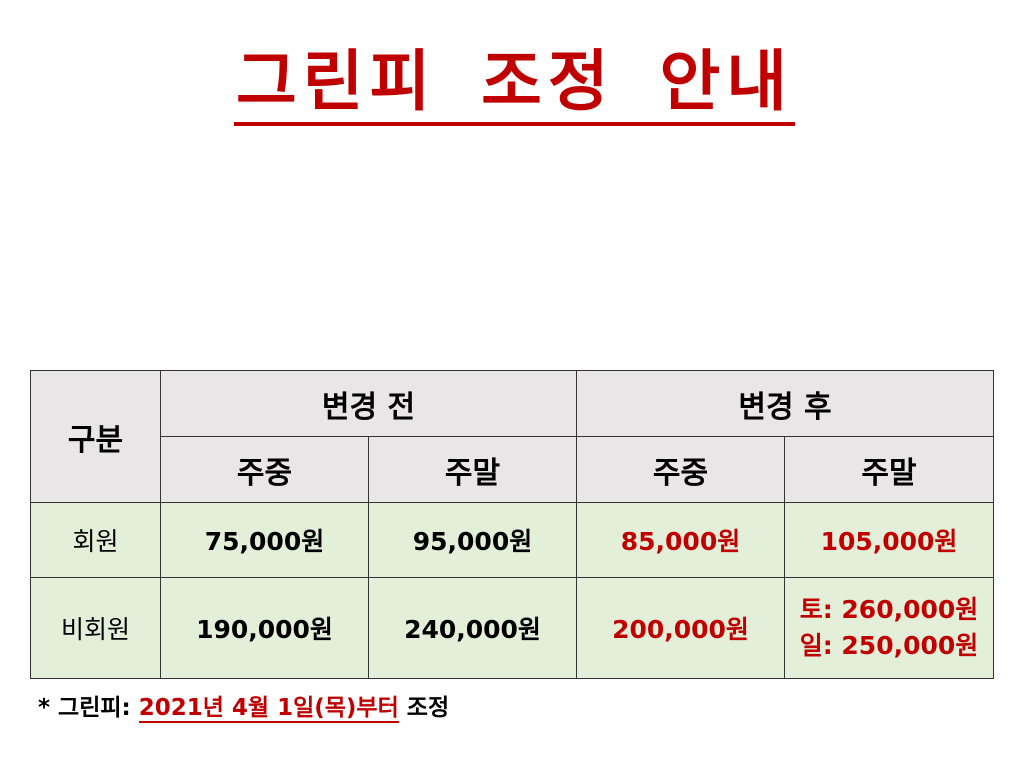 This screenshot has width=1029, height=780. Describe the element at coordinates (680, 469) in the screenshot. I see `after-weekday-header: 주중` at that location.